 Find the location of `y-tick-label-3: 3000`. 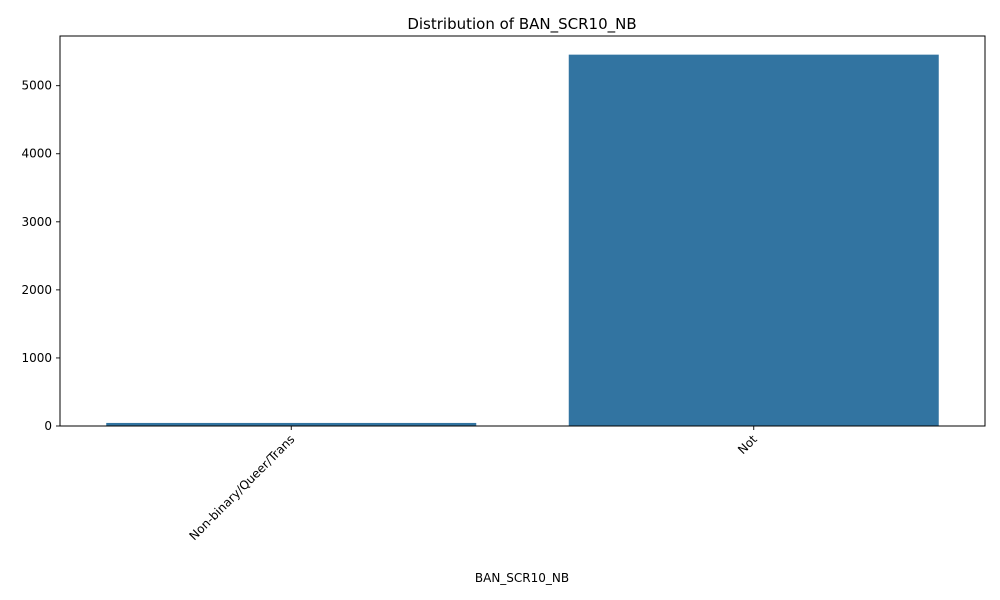

y-tick-label-3: 3000 is located at coordinates (36, 222).